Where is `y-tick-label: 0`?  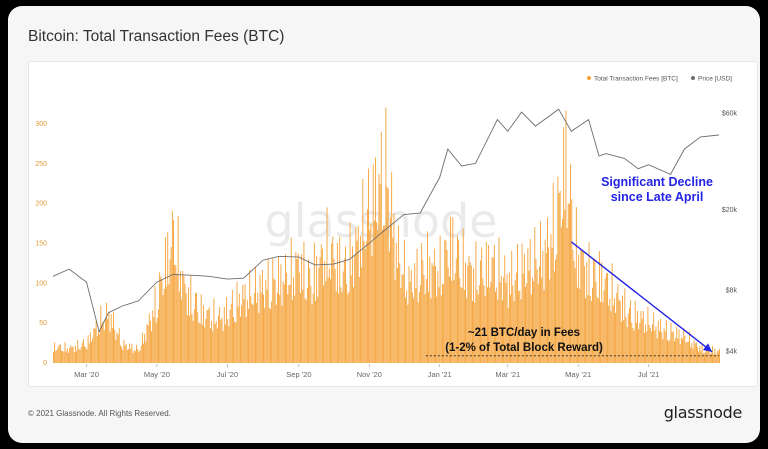
y-tick-label: 0 is located at coordinates (45, 363).